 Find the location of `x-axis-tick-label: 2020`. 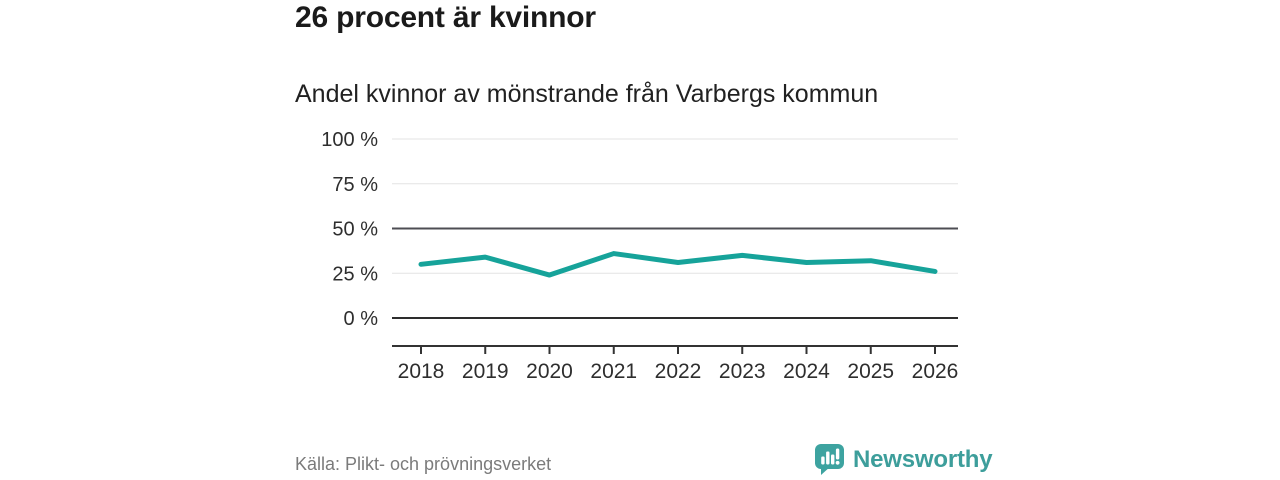

x-axis-tick-label: 2020 is located at coordinates (549, 371).